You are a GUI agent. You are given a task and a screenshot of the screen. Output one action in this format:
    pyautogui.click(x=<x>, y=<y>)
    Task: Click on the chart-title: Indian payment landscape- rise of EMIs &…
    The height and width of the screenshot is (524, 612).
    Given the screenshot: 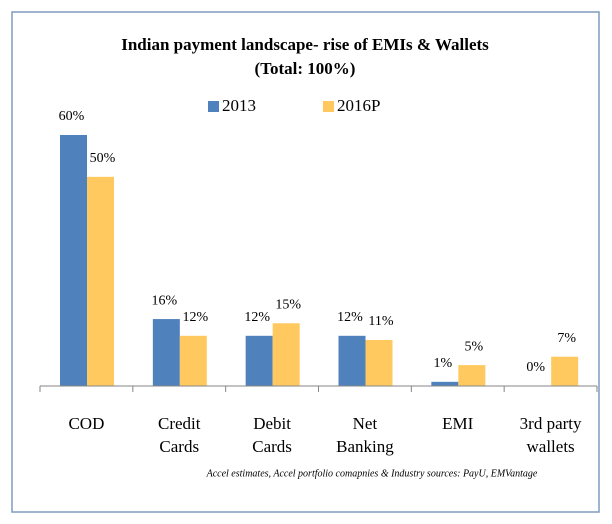 What is the action you would take?
    pyautogui.click(x=305, y=44)
    